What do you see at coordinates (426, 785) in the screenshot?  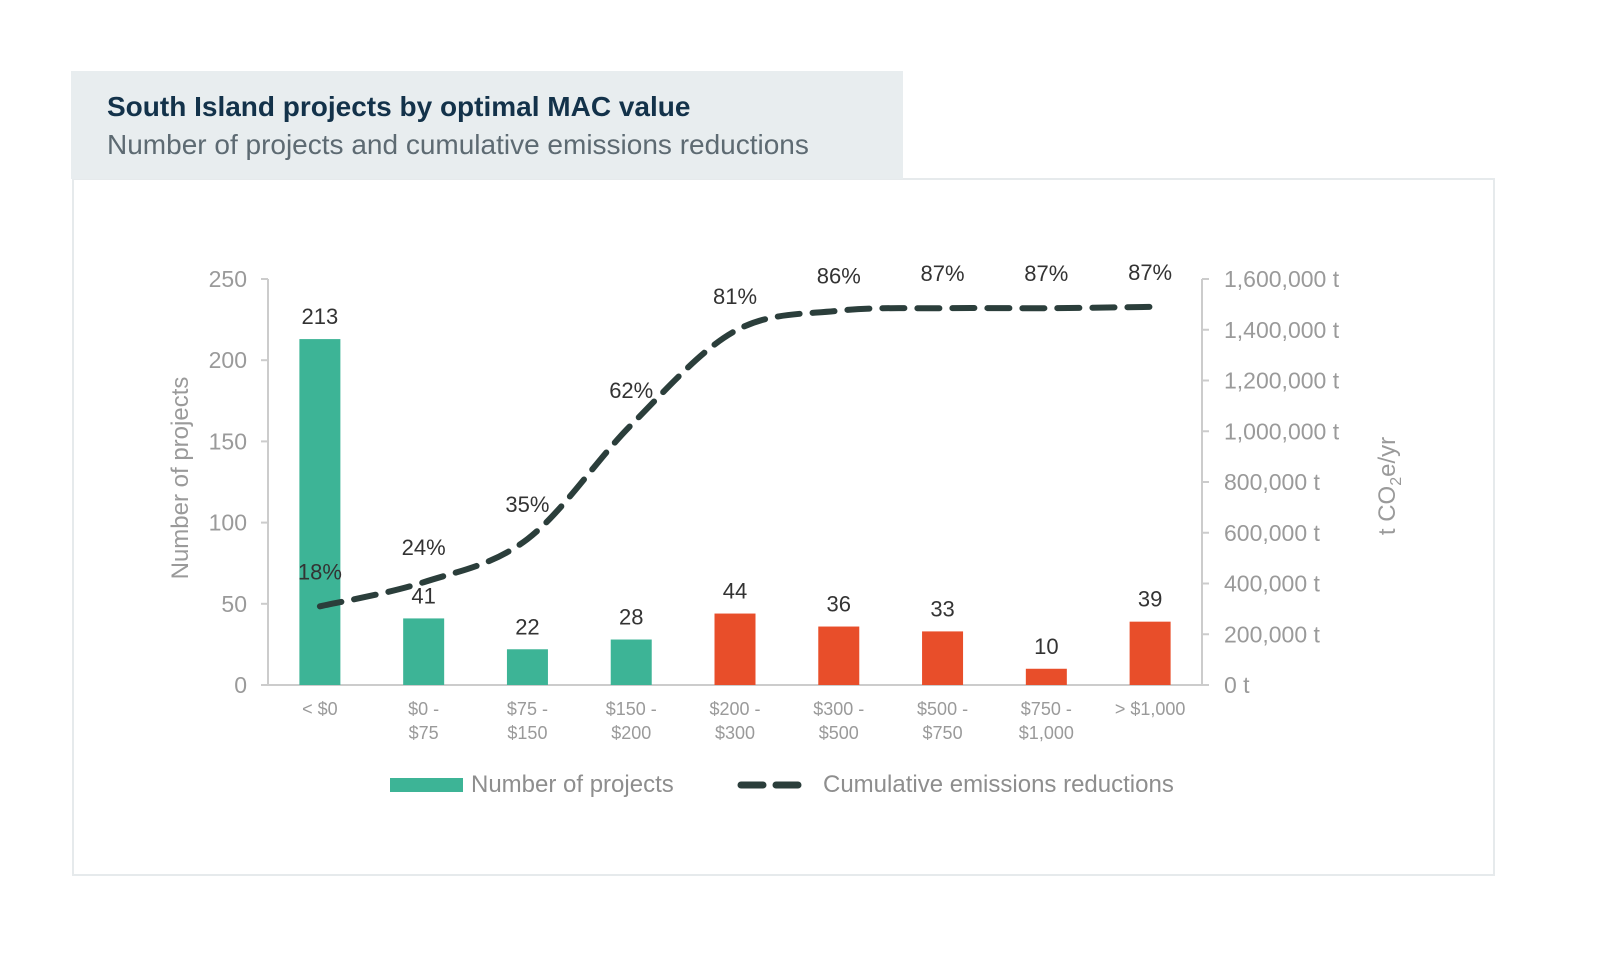 I see `legend-bar-swatch` at bounding box center [426, 785].